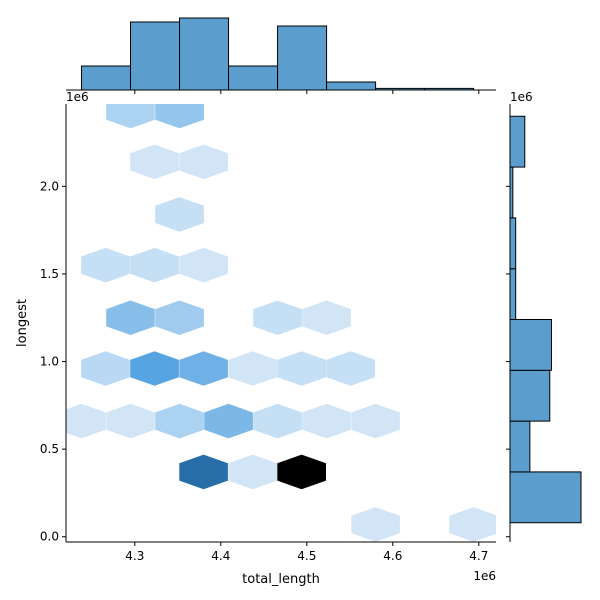  Describe the element at coordinates (508, 361) in the screenshot. I see `y-marginal-ticks` at that location.